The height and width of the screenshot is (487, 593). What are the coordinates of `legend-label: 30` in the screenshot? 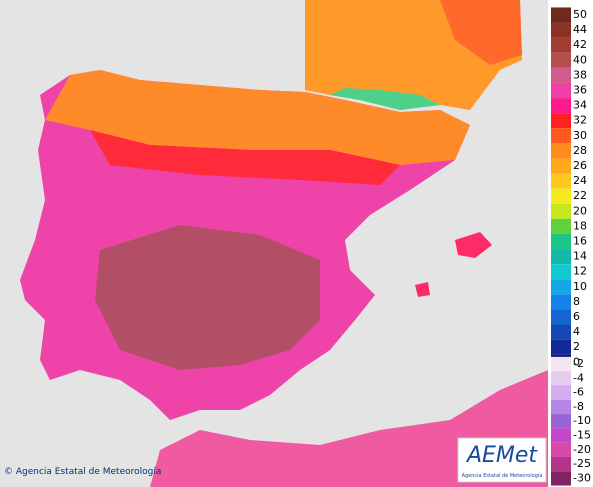 It's located at (580, 135).